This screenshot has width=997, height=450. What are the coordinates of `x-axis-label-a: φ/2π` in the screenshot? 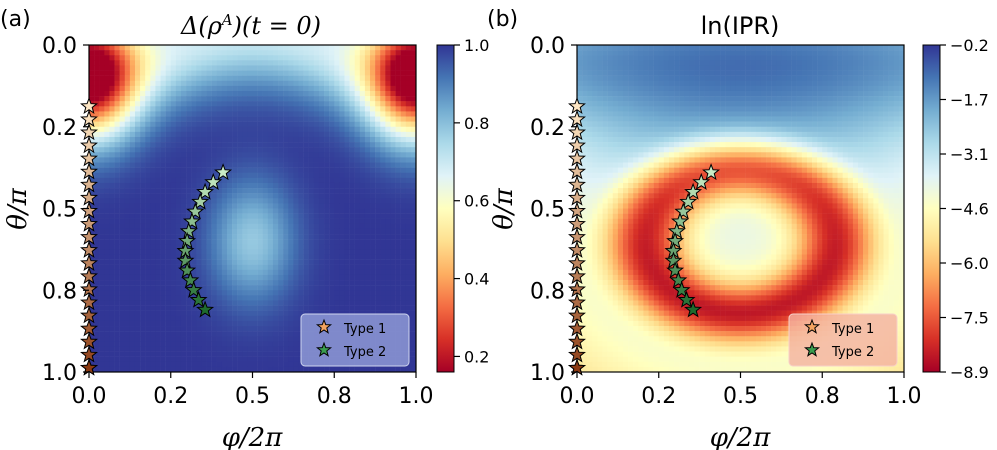 It's located at (253, 436).